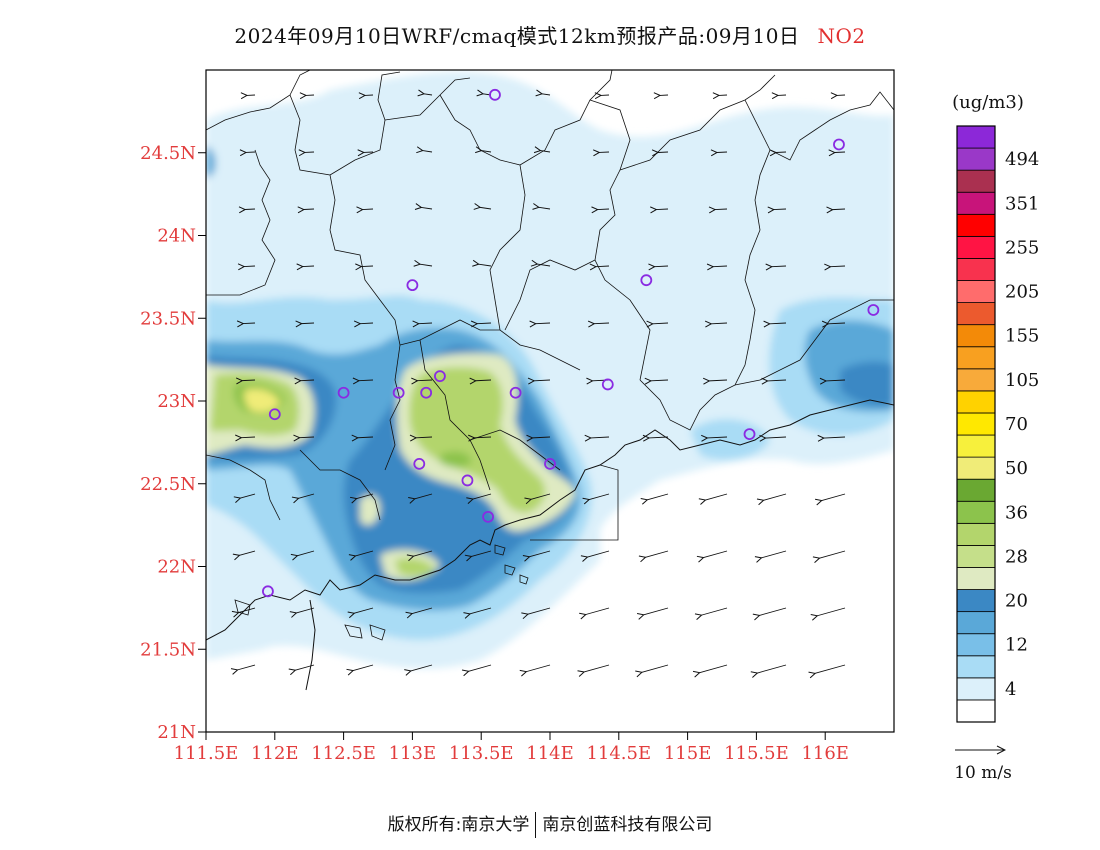 This screenshot has width=1100, height=850. I want to click on org-nju: 南京大学, so click(495, 825).